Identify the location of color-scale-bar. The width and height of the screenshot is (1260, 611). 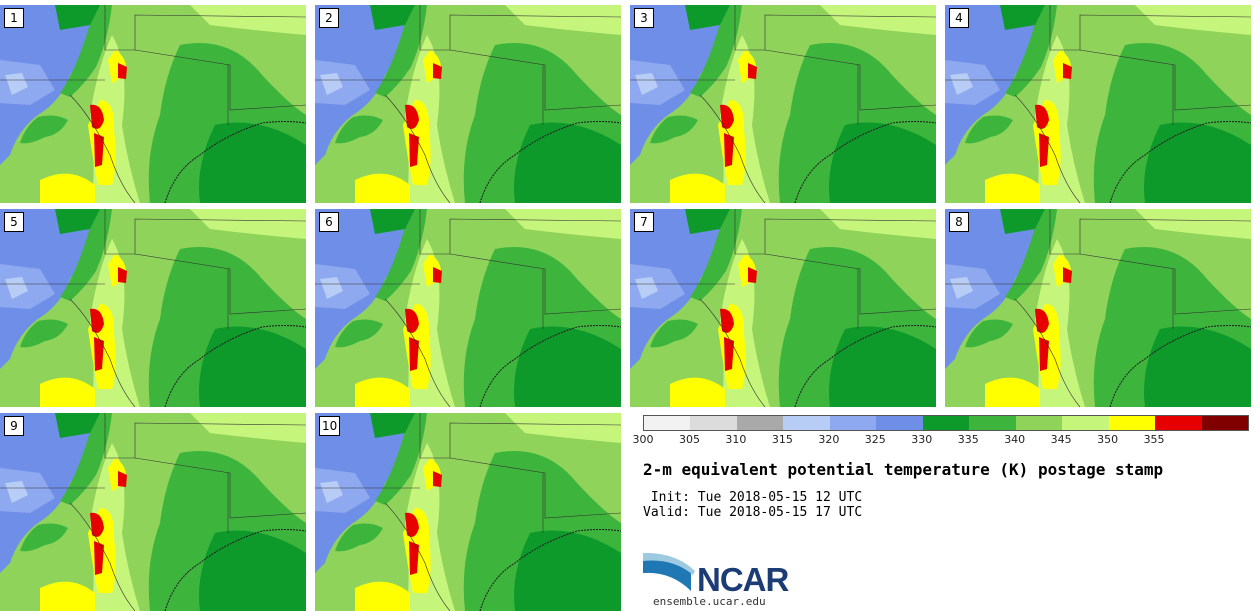
(946, 423).